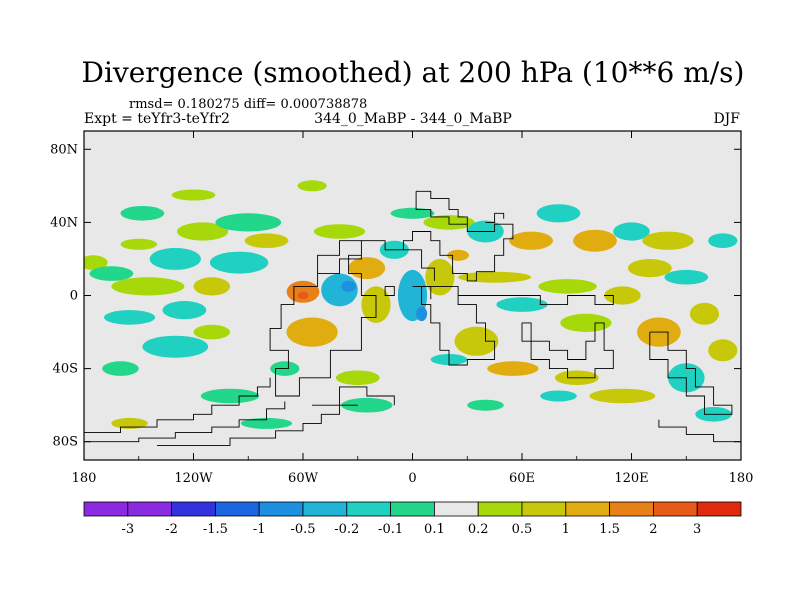 This screenshot has height=600, width=800. Describe the element at coordinates (390, 529) in the screenshot. I see `colorbar-label: -0.1` at that location.